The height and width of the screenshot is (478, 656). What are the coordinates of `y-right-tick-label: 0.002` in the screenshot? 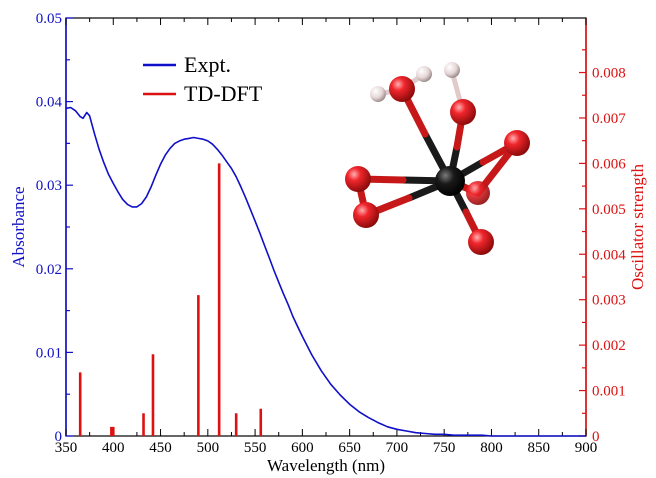 It's located at (609, 346).